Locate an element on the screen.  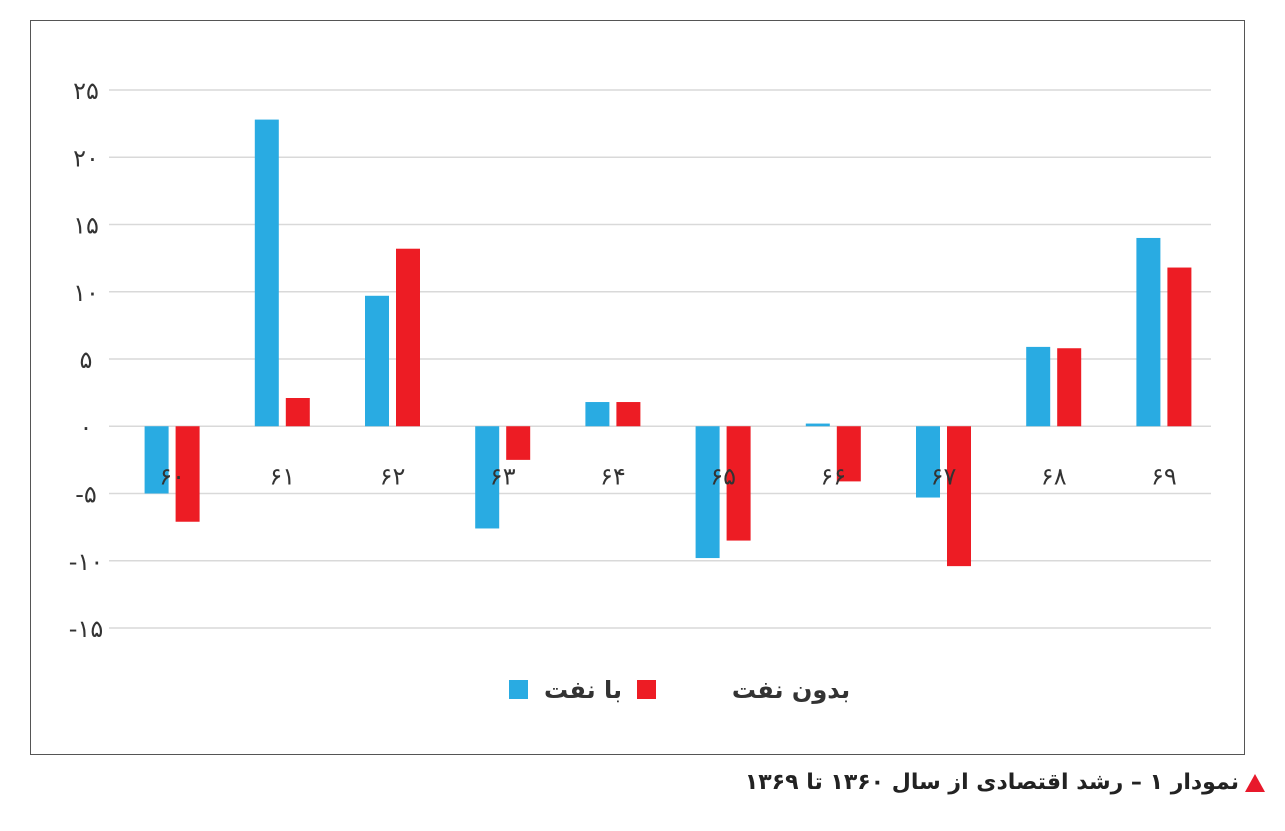
x-category-label: ۶۰ is located at coordinates (172, 476).